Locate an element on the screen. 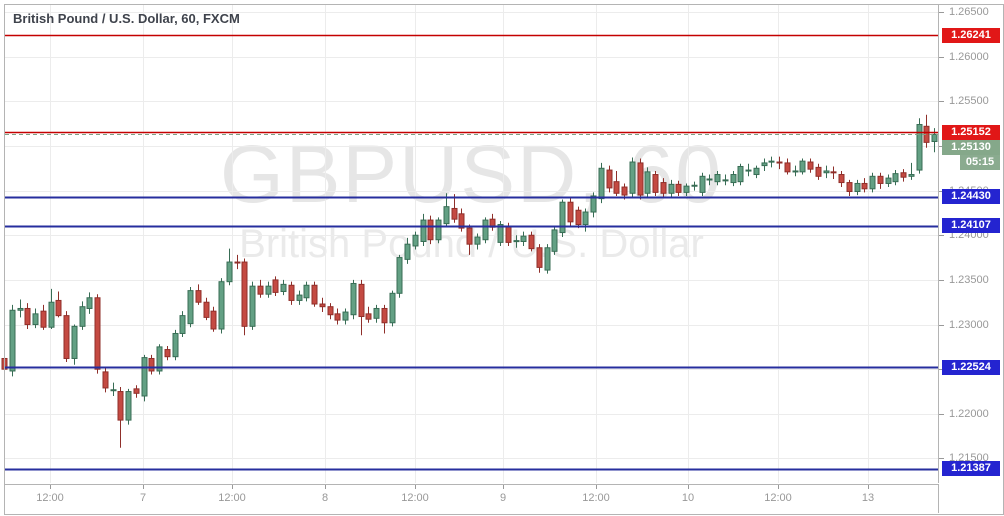 This screenshot has height=516, width=1004. time-axis: 12:00 7 12:00 8 12:00 9 12:00 10 12:00 13 is located at coordinates (504, 499).